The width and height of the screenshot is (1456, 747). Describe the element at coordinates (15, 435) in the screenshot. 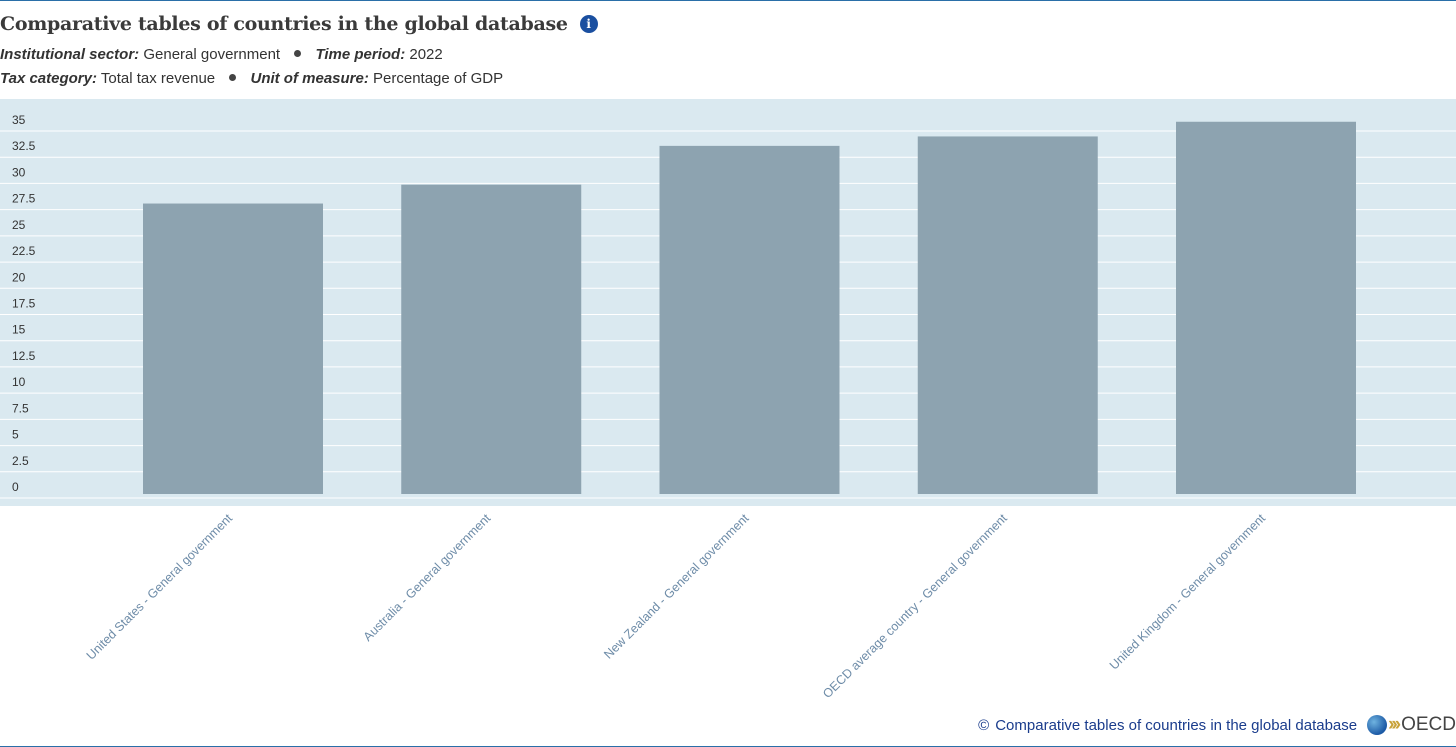

I see `y-tick-label: 5` at that location.